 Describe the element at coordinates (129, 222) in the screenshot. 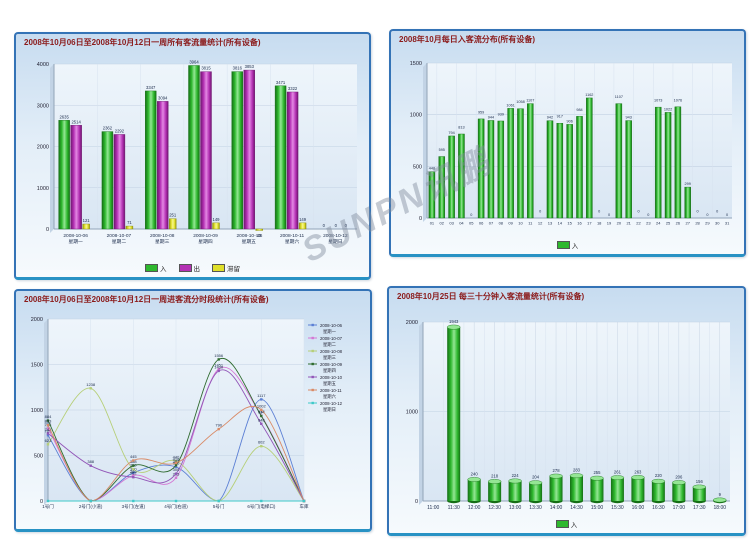

I see `svg-text: 71` at that location.